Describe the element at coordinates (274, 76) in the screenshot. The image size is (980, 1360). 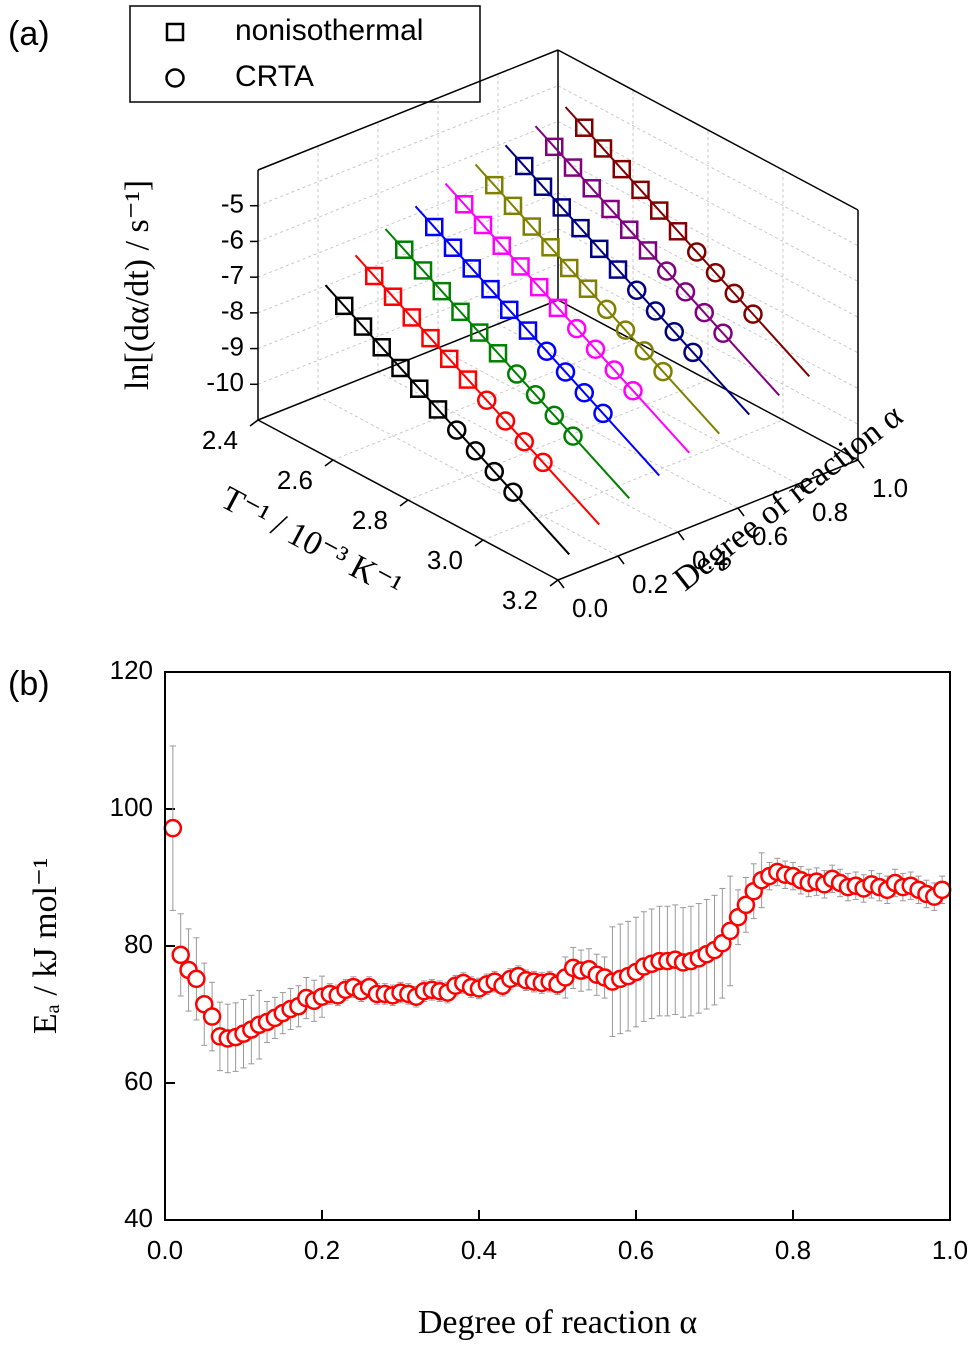
I see `legend-label: CRTA` at that location.